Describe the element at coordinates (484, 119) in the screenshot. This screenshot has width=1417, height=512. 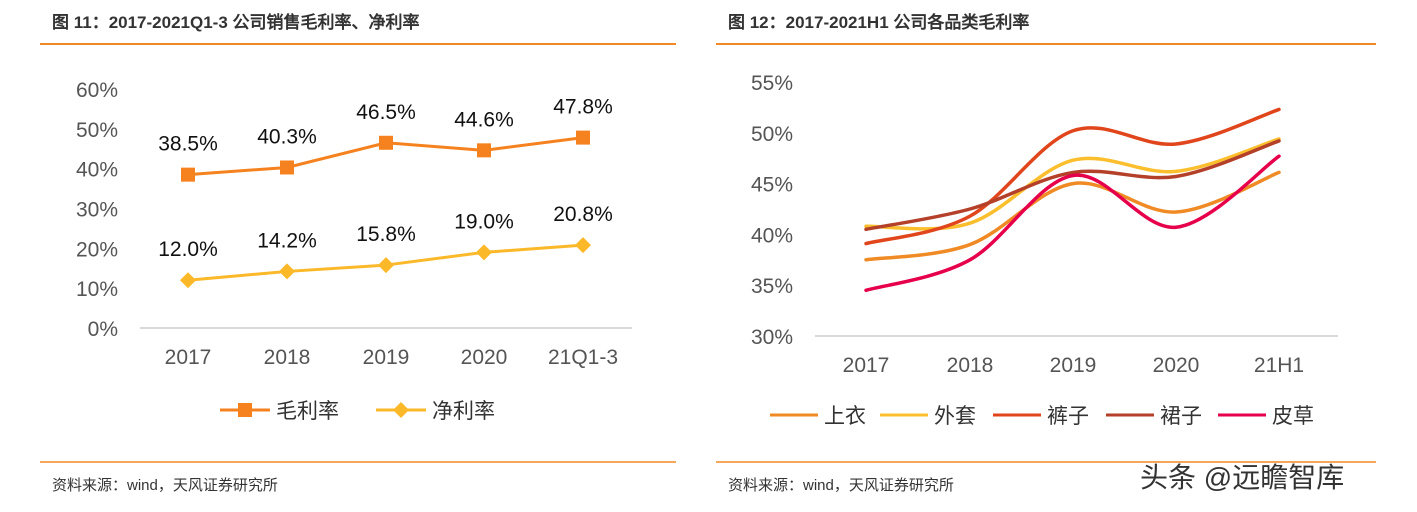
I see `data-label: 44.6%` at that location.